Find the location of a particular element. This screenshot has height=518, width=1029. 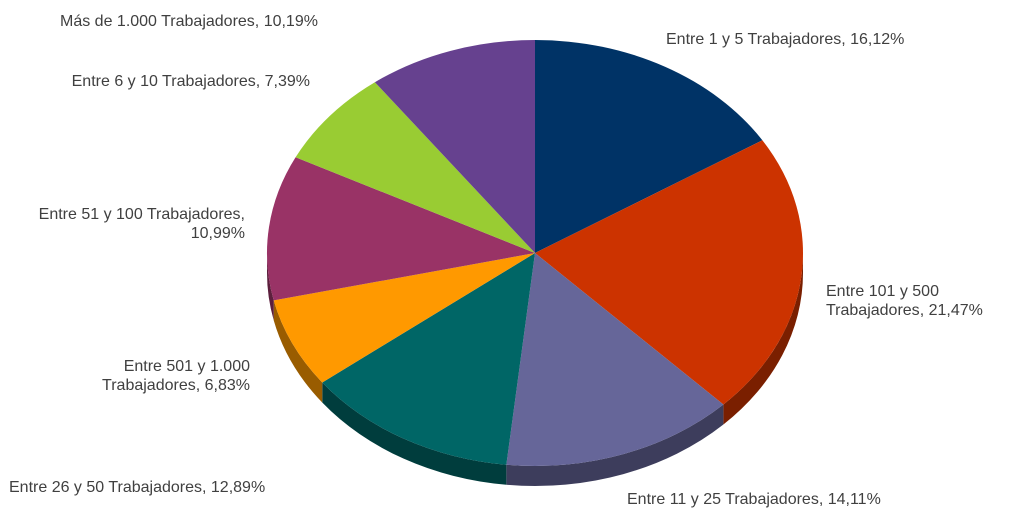

category-label: Entre 501 y 1.000 Trabajadores is located at coordinates (176, 376).